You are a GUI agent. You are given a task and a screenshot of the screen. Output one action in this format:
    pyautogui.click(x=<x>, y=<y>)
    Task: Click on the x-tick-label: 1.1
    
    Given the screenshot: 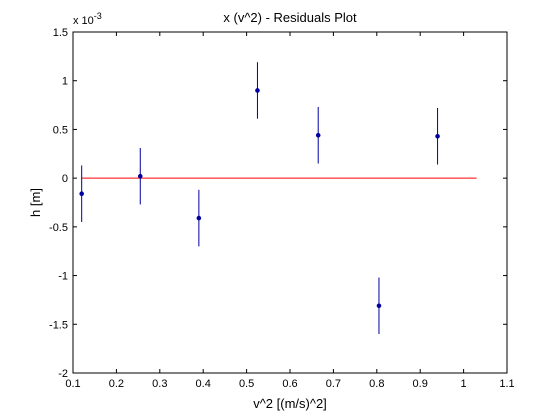 What is the action you would take?
    pyautogui.click(x=506, y=384)
    